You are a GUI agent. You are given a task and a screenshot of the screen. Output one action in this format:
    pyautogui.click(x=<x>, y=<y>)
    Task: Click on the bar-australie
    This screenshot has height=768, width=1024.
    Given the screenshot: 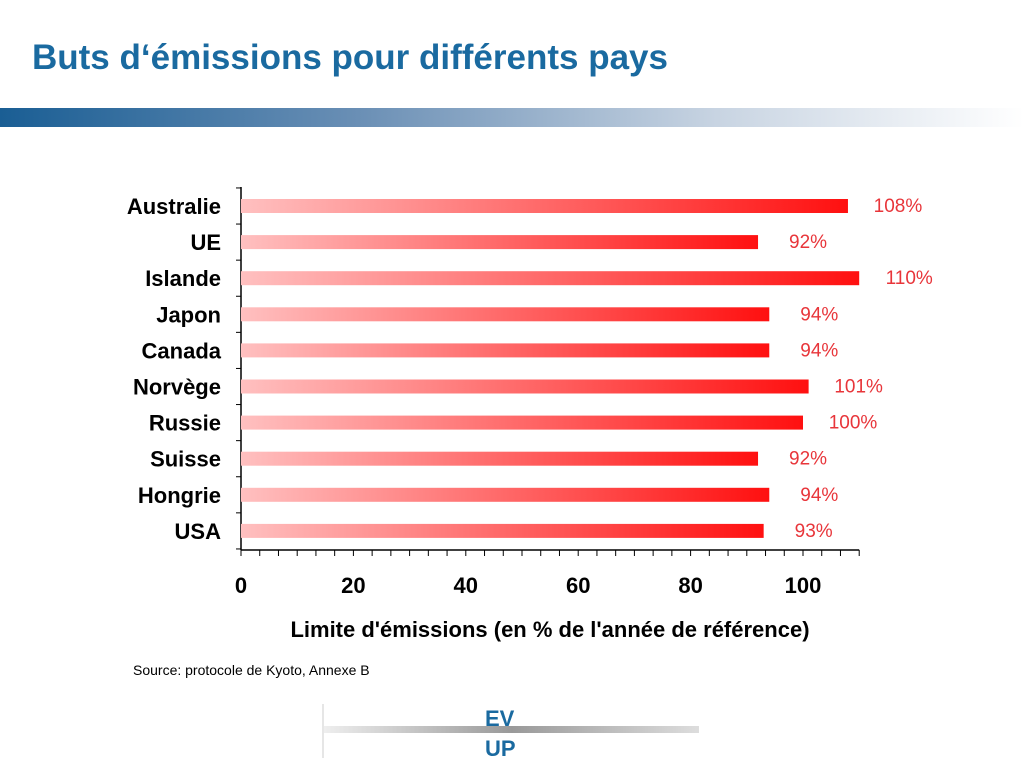 What is the action you would take?
    pyautogui.click(x=544, y=206)
    